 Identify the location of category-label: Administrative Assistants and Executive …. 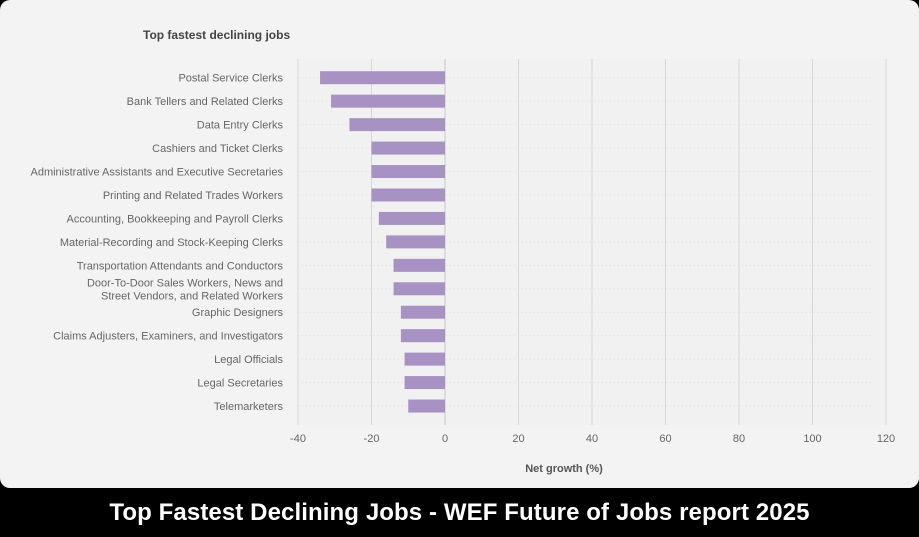
(156, 173).